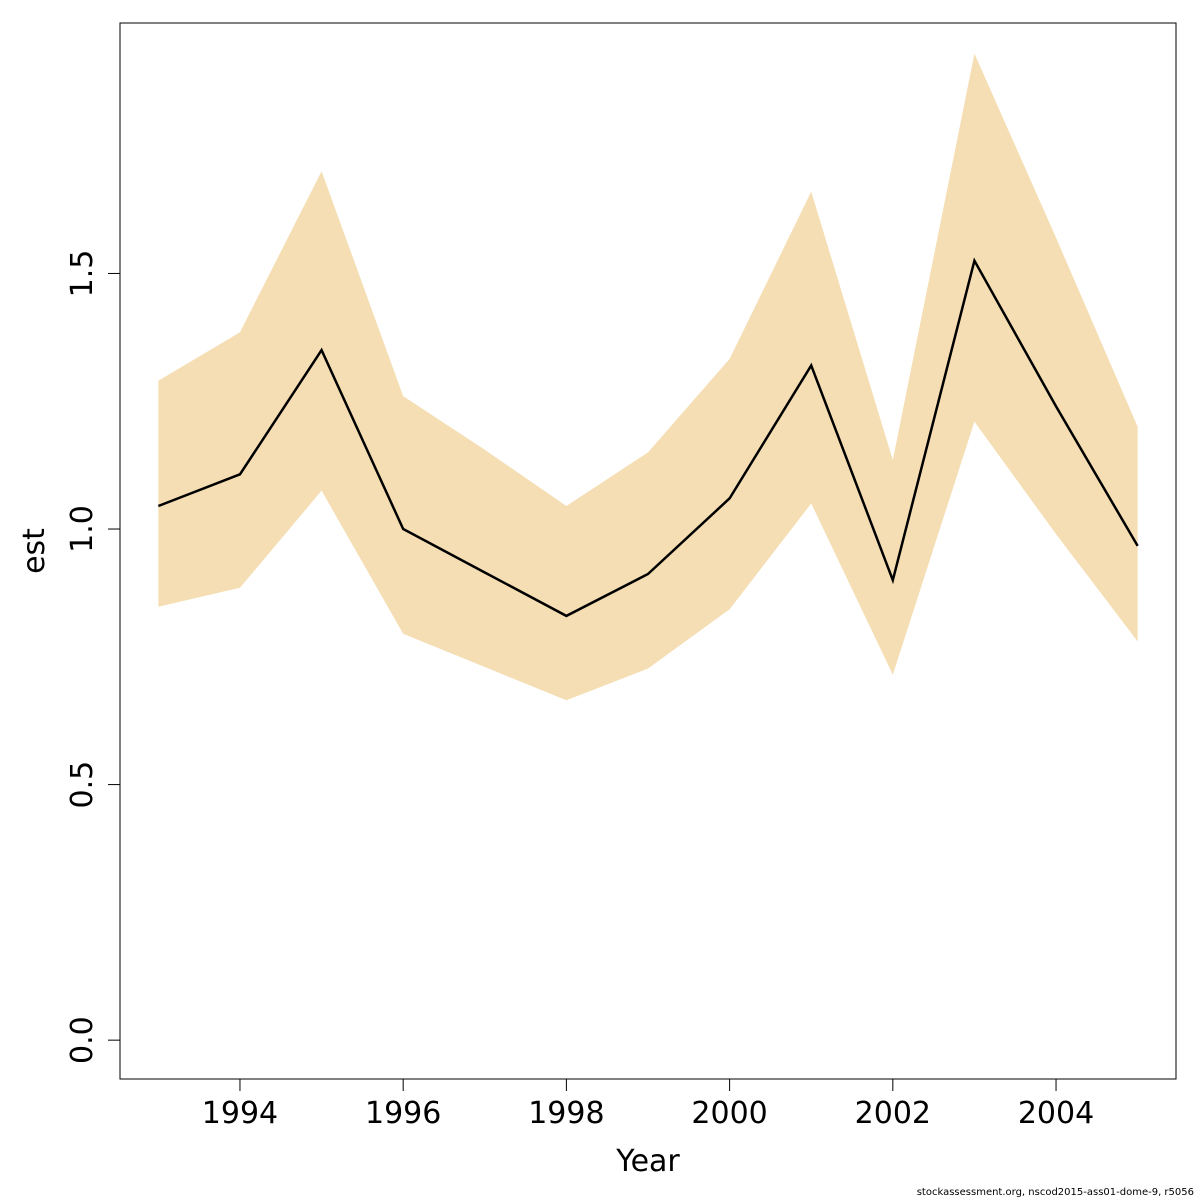 This screenshot has width=1200, height=1200. I want to click on y-tick-label: 1.5, so click(82, 274).